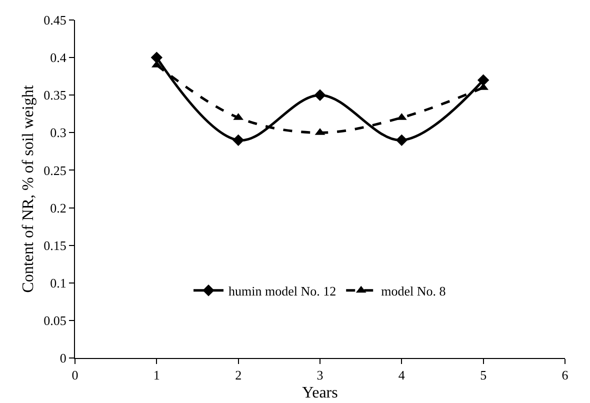 The width and height of the screenshot is (590, 403). I want to click on y-tick-label: 0.2, so click(58, 208).